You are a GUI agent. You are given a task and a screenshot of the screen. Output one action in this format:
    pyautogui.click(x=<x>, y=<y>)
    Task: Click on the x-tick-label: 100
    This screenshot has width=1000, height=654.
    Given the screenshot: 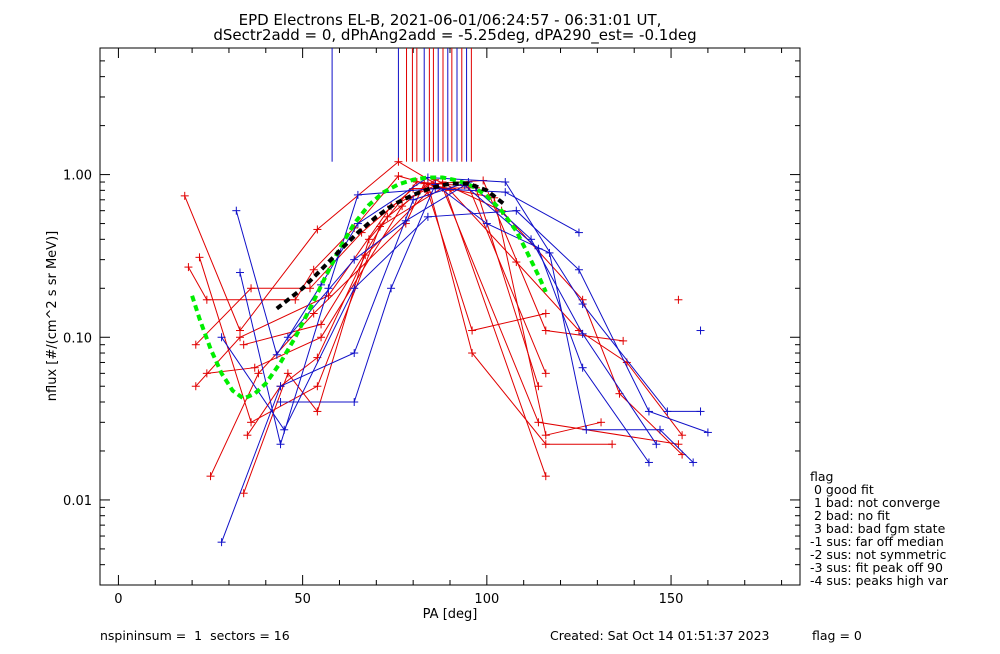 What is the action you would take?
    pyautogui.click(x=486, y=599)
    